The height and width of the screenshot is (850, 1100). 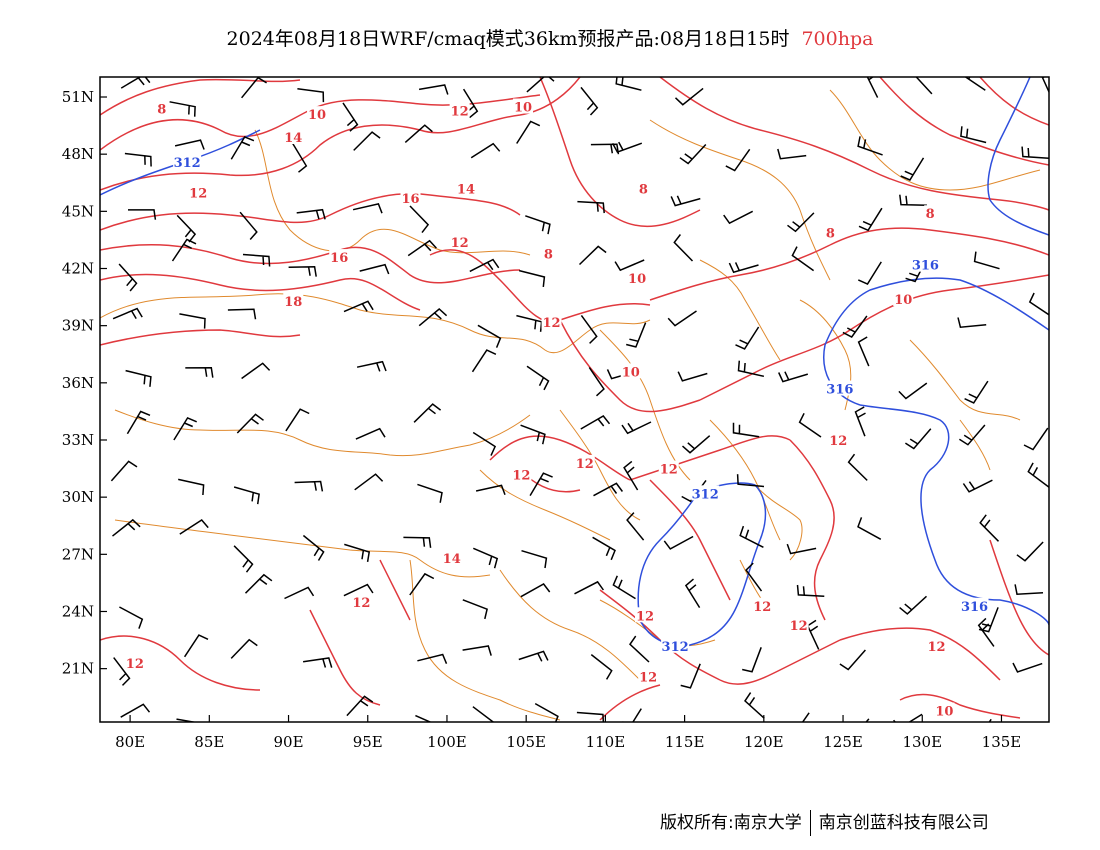 What do you see at coordinates (78, 669) in the screenshot?
I see `lat-tick-label: 21N` at bounding box center [78, 669].